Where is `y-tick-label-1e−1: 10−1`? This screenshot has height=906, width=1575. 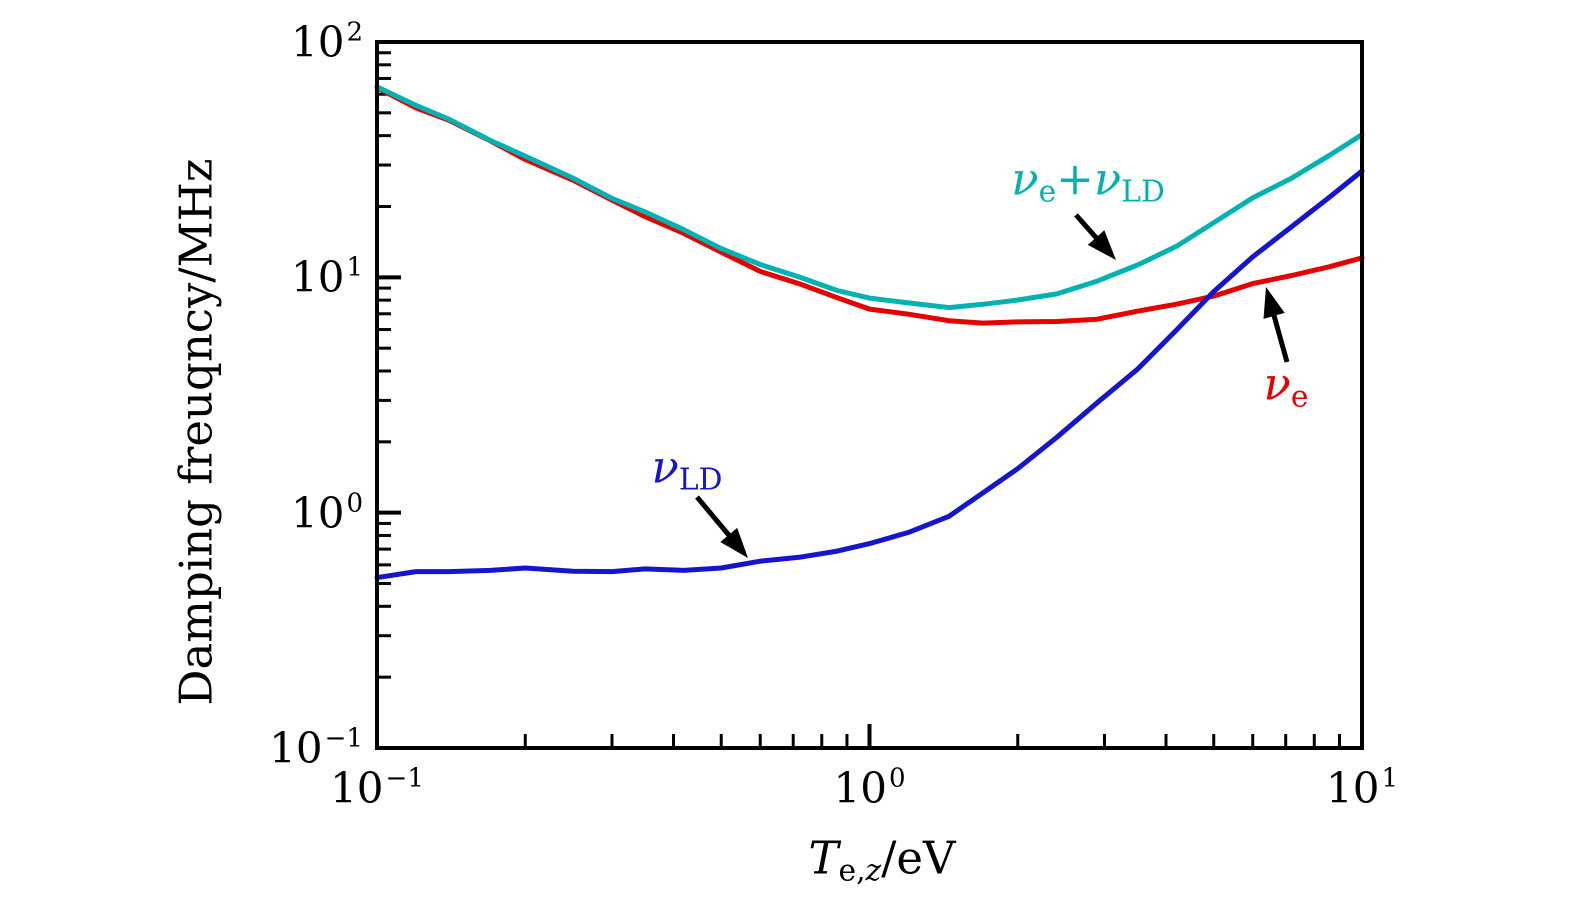 y-tick-label-1e−1: 10−1 is located at coordinates (316, 748).